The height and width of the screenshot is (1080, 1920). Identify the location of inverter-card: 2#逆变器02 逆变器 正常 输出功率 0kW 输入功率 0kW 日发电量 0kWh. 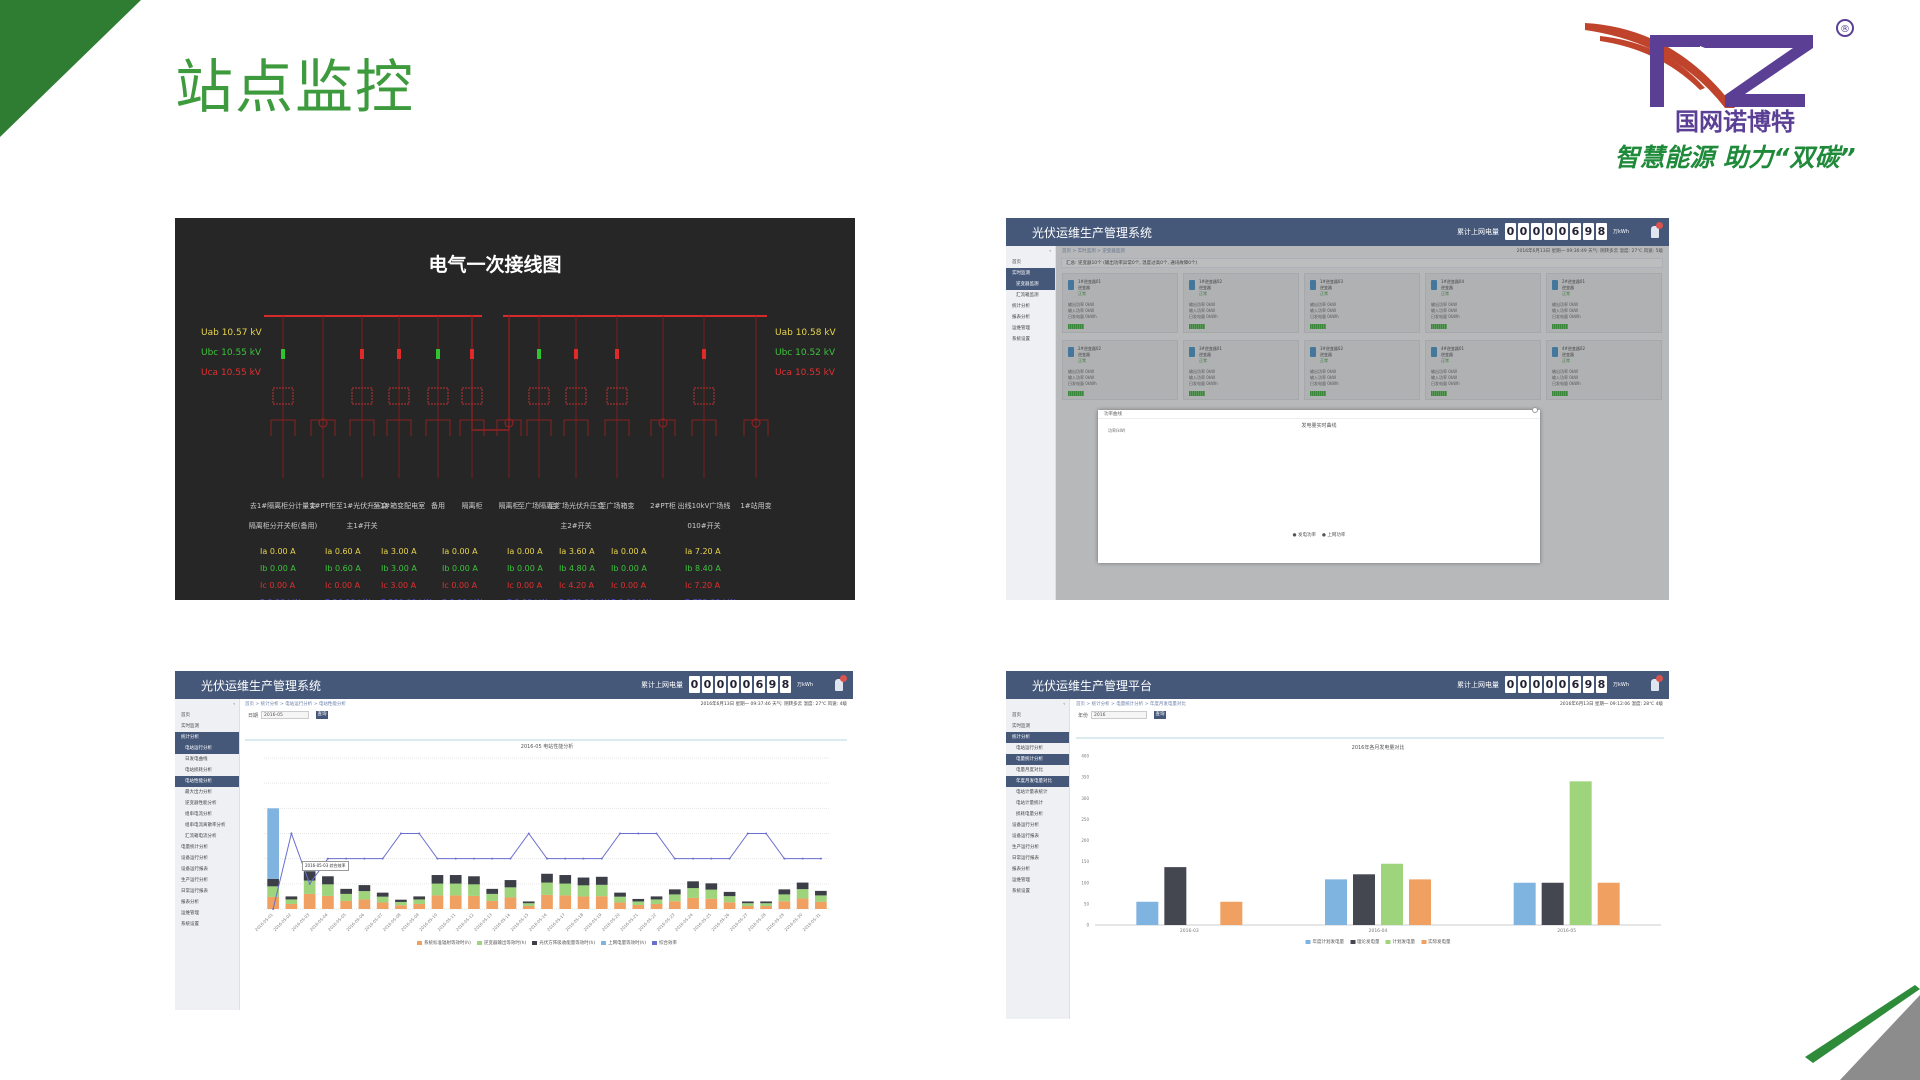
(1120, 370).